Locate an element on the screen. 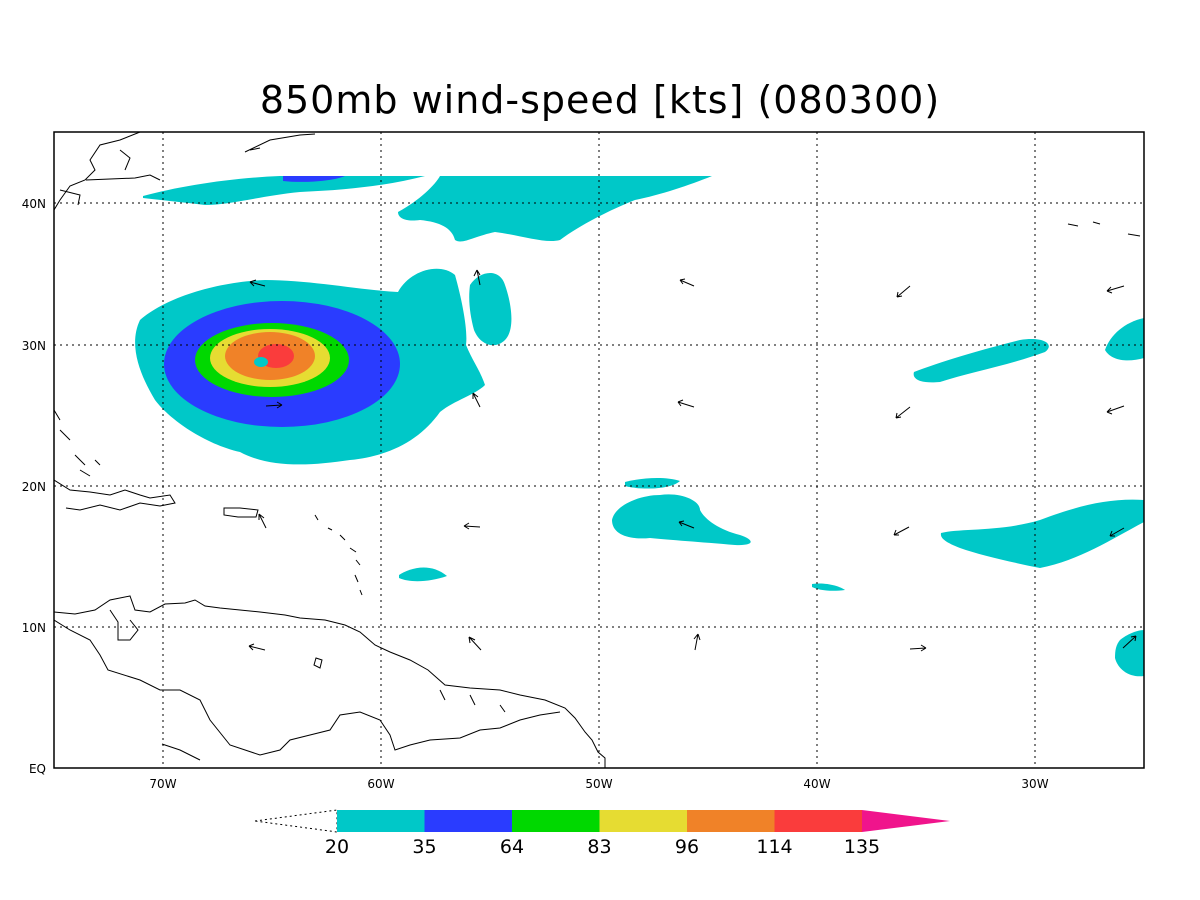 This screenshot has width=1200, height=900. patch-east-edge-upper is located at coordinates (1124, 339).